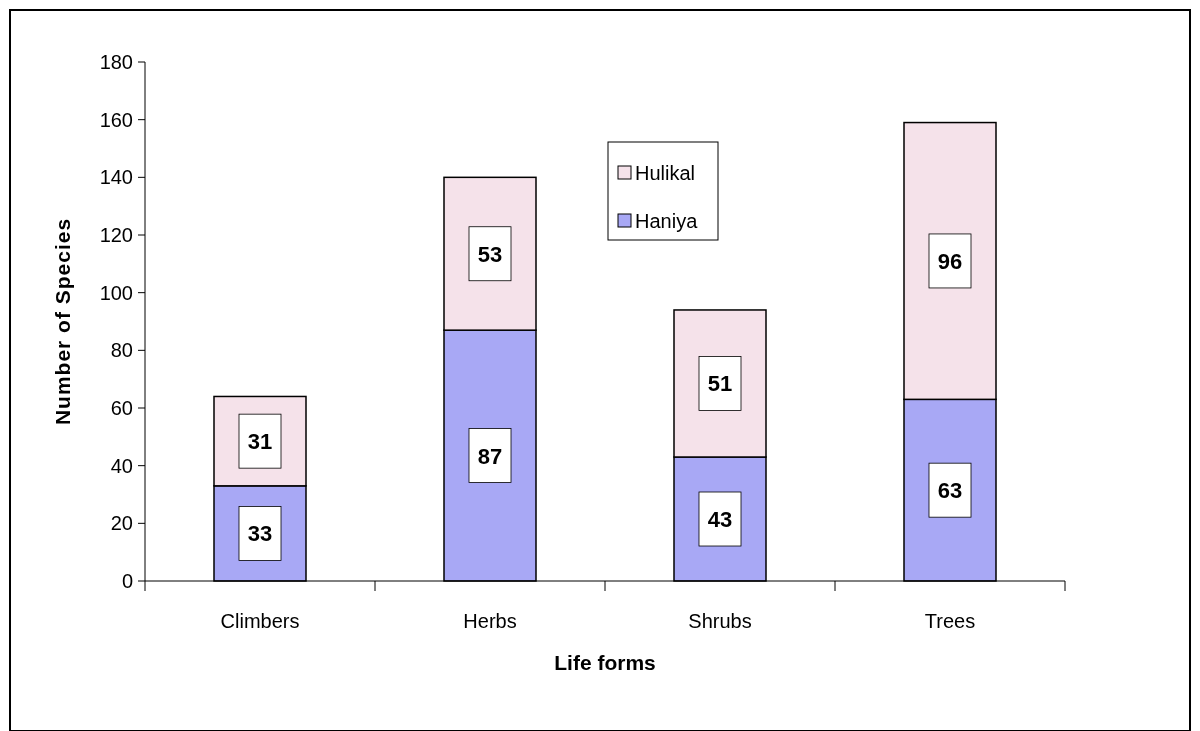 The height and width of the screenshot is (731, 1200). What do you see at coordinates (720, 384) in the screenshot?
I see `data-label: 51` at bounding box center [720, 384].